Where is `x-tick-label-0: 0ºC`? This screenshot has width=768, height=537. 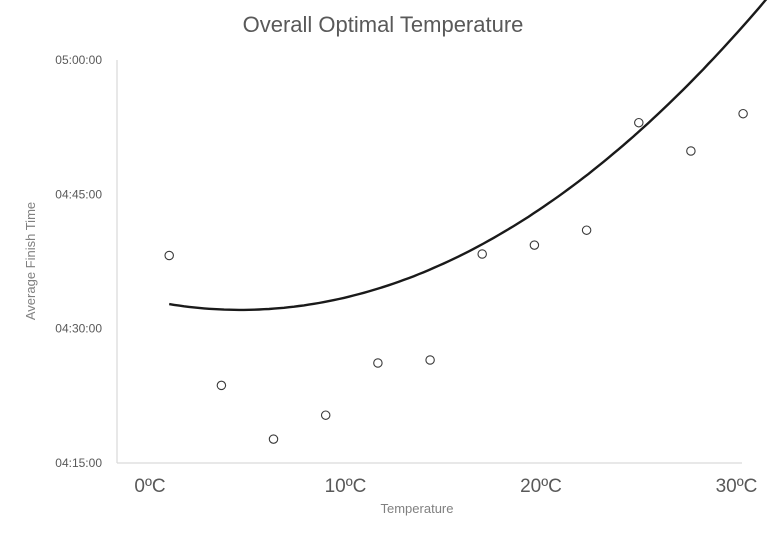 x-tick-label-0: 0ºC is located at coordinates (149, 486).